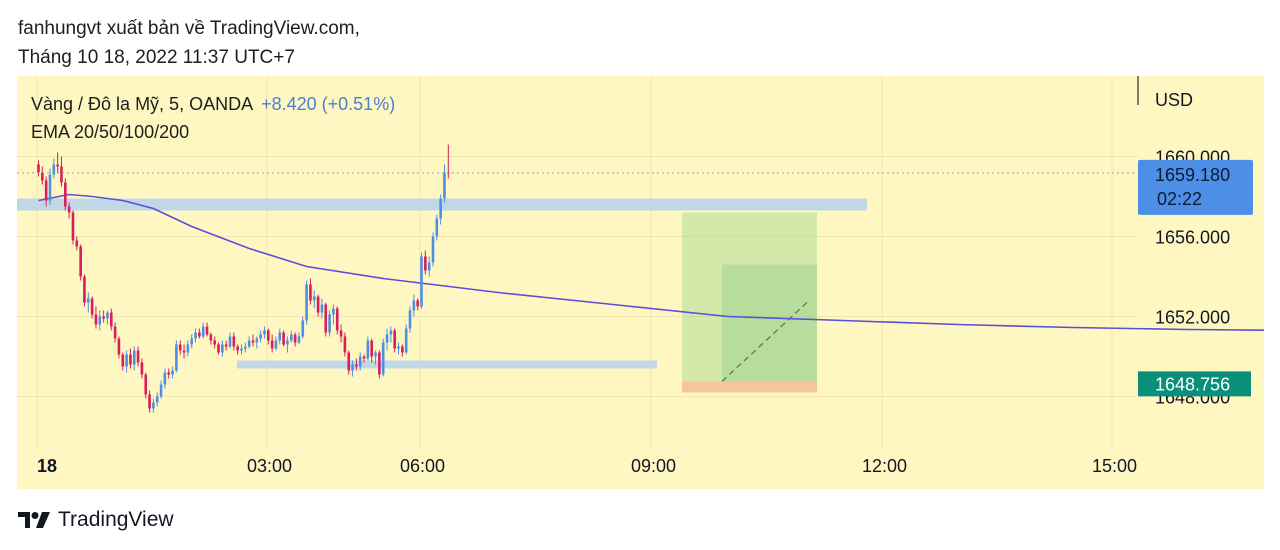 This screenshot has height=550, width=1280. I want to click on x-tick-label: 03:00, so click(269, 466).